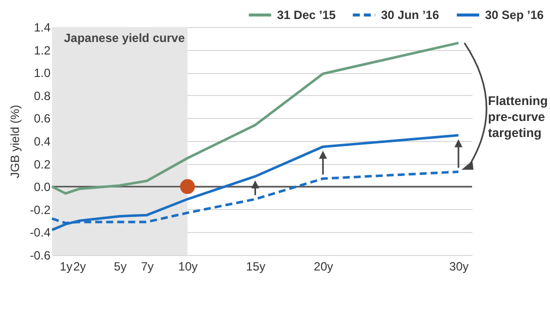 The height and width of the screenshot is (309, 550). Describe the element at coordinates (306, 15) in the screenshot. I see `legend-label: 31 Dec ’15` at that location.